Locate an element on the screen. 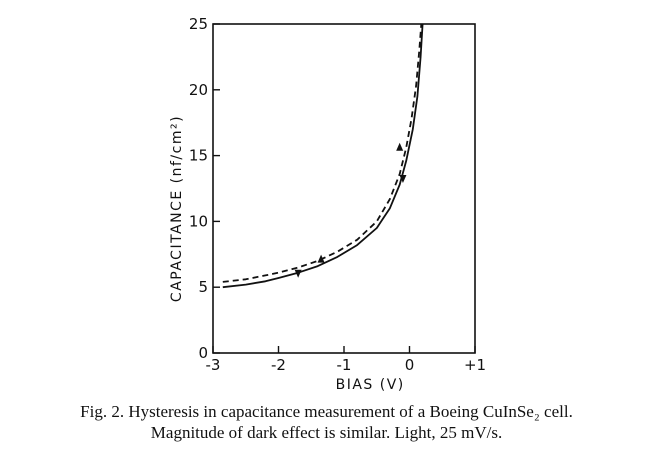  x-tick-label: +1 is located at coordinates (475, 365).